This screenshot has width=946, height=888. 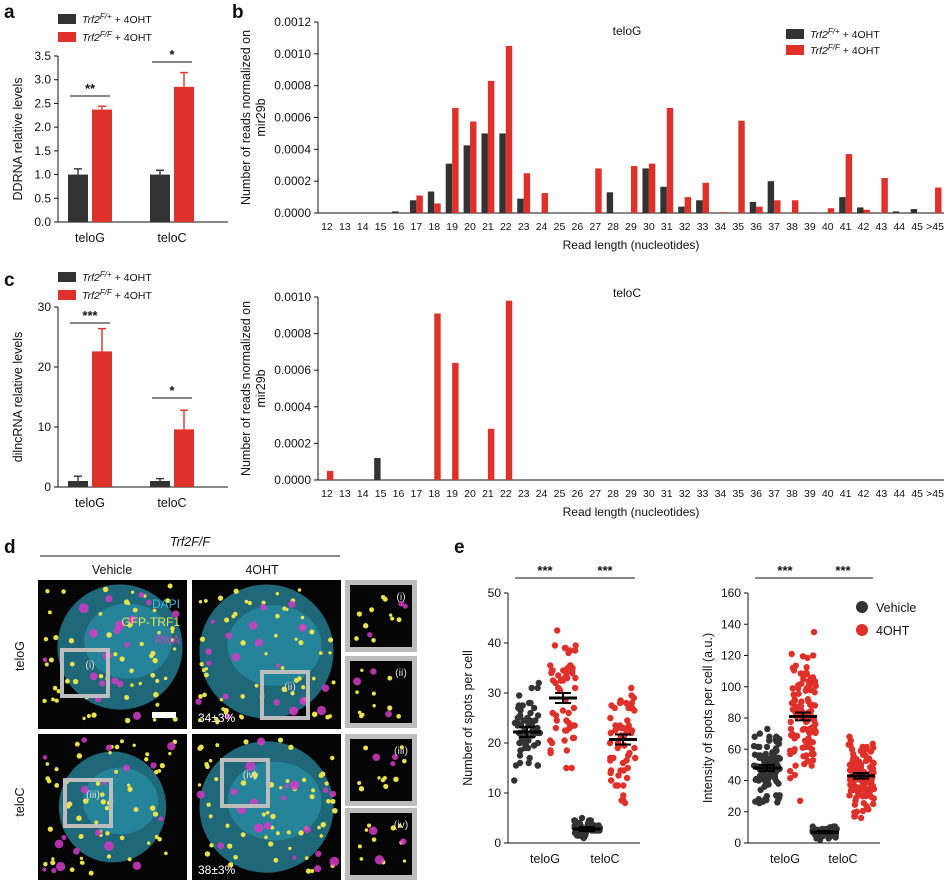 I want to click on b-x-tick-label: 32, so click(x=685, y=227).